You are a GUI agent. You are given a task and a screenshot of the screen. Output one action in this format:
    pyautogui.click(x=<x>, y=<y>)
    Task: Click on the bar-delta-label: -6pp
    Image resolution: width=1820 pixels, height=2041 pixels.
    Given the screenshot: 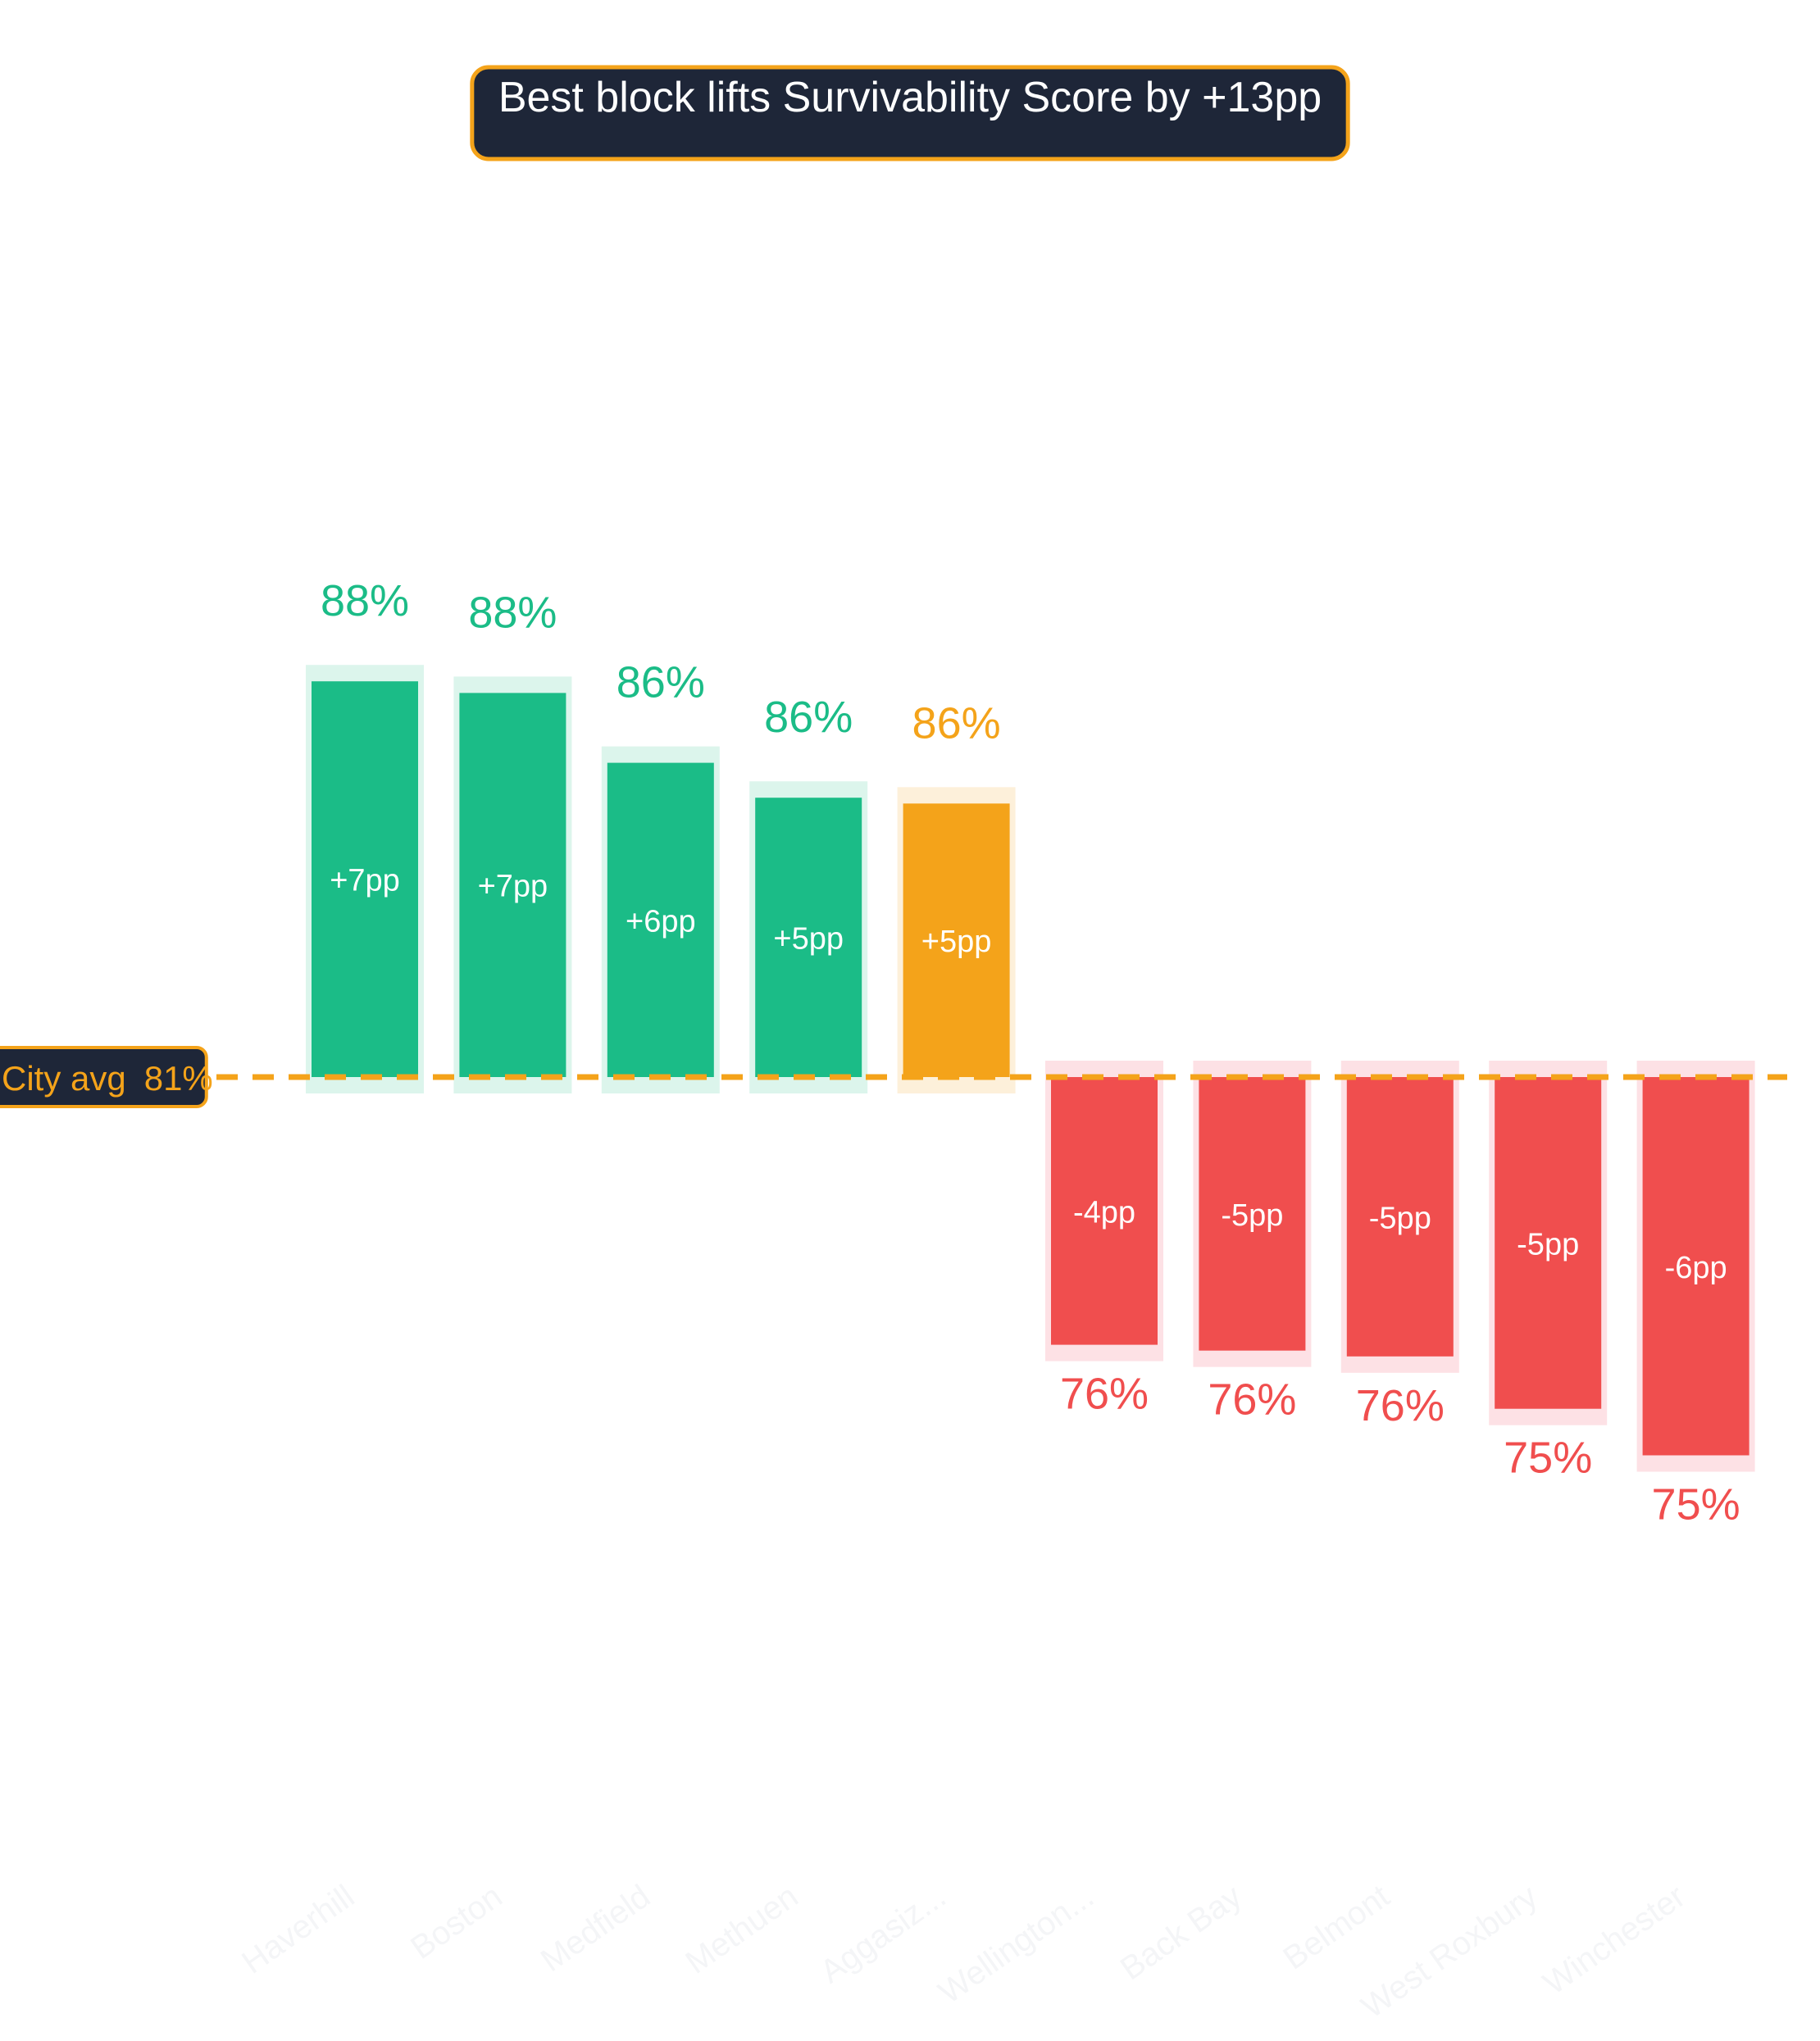 What is the action you would take?
    pyautogui.click(x=1696, y=1268)
    